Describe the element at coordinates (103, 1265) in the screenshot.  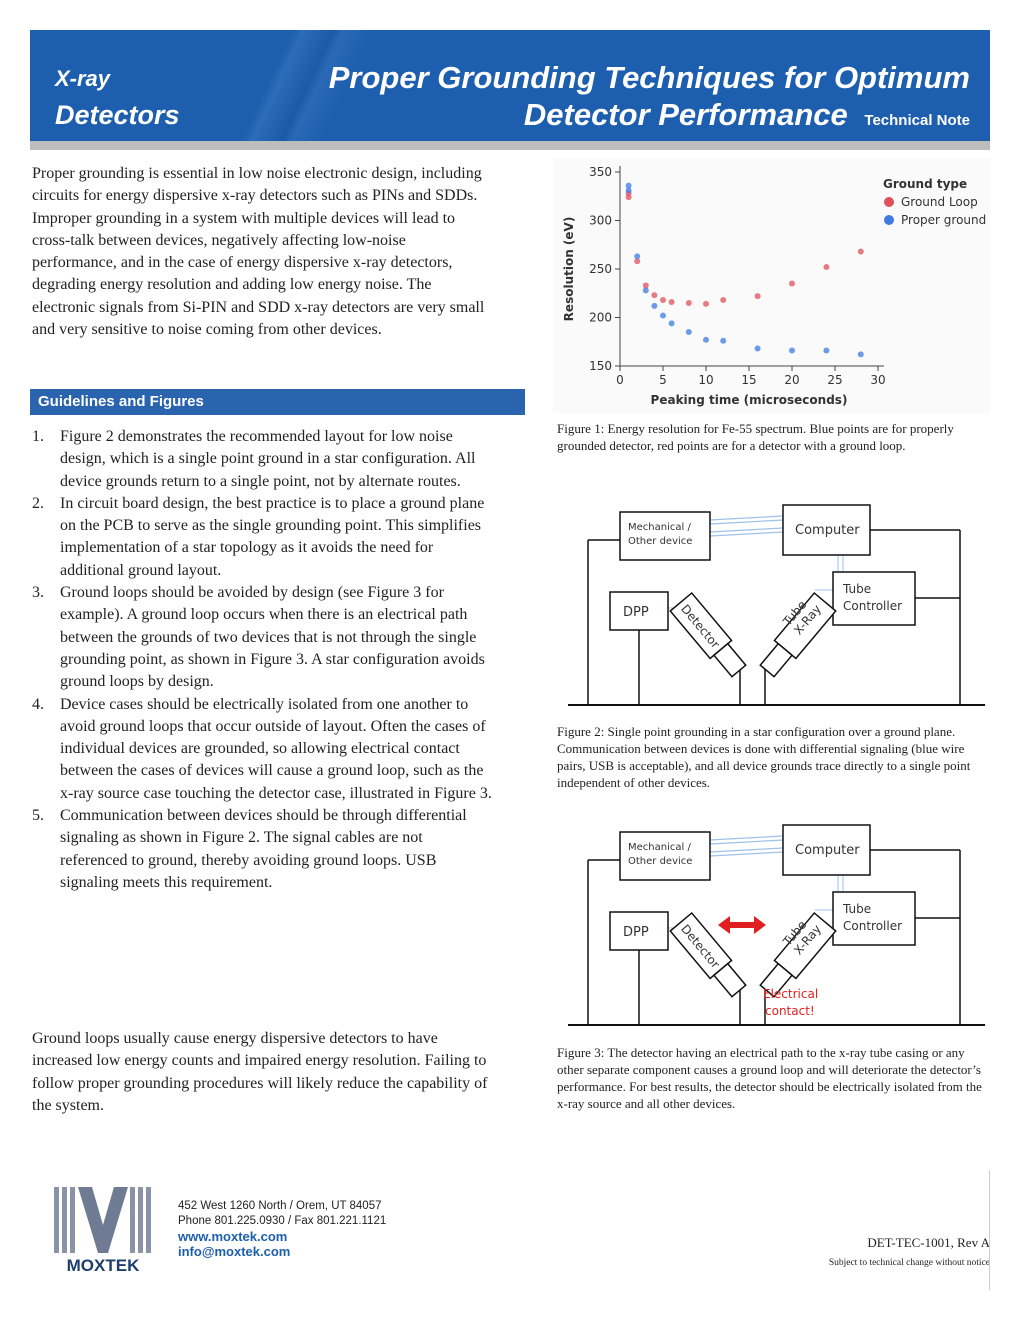
I see `logo-text: MOXTEK` at that location.